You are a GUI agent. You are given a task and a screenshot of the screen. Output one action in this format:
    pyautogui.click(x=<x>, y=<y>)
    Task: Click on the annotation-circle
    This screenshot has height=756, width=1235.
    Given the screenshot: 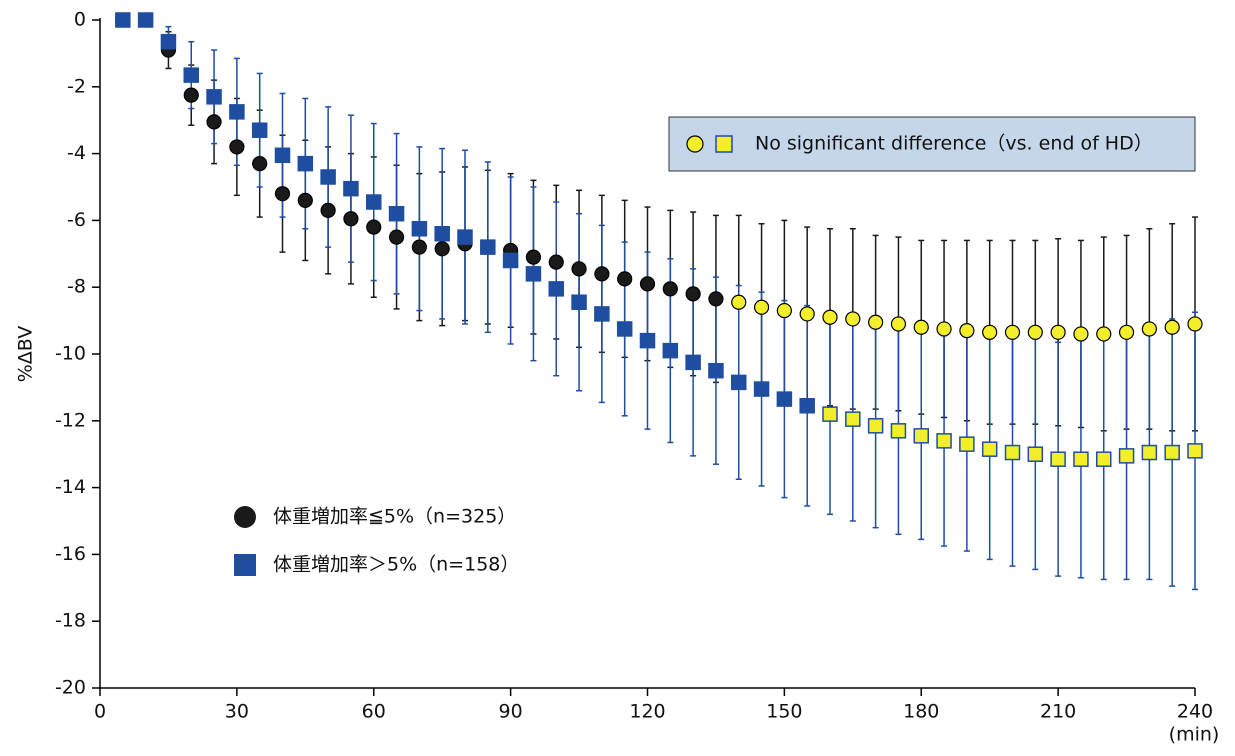 What is the action you would take?
    pyautogui.click(x=695, y=144)
    